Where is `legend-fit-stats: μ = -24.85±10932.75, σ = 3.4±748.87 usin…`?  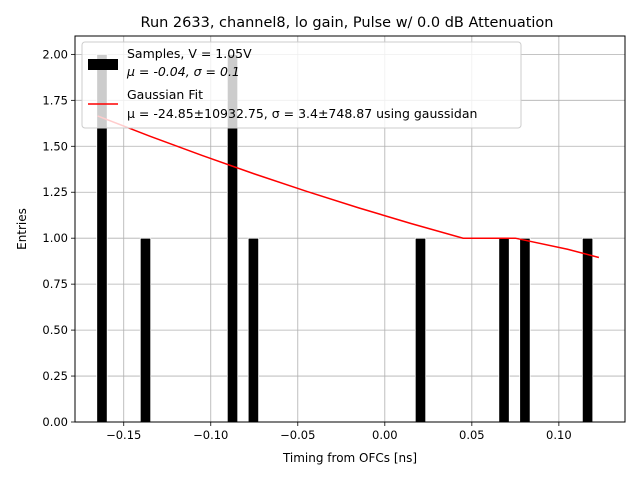 legend-fit-stats: μ = -24.85±10932.75, σ = 3.4±748.87 usin… is located at coordinates (302, 113).